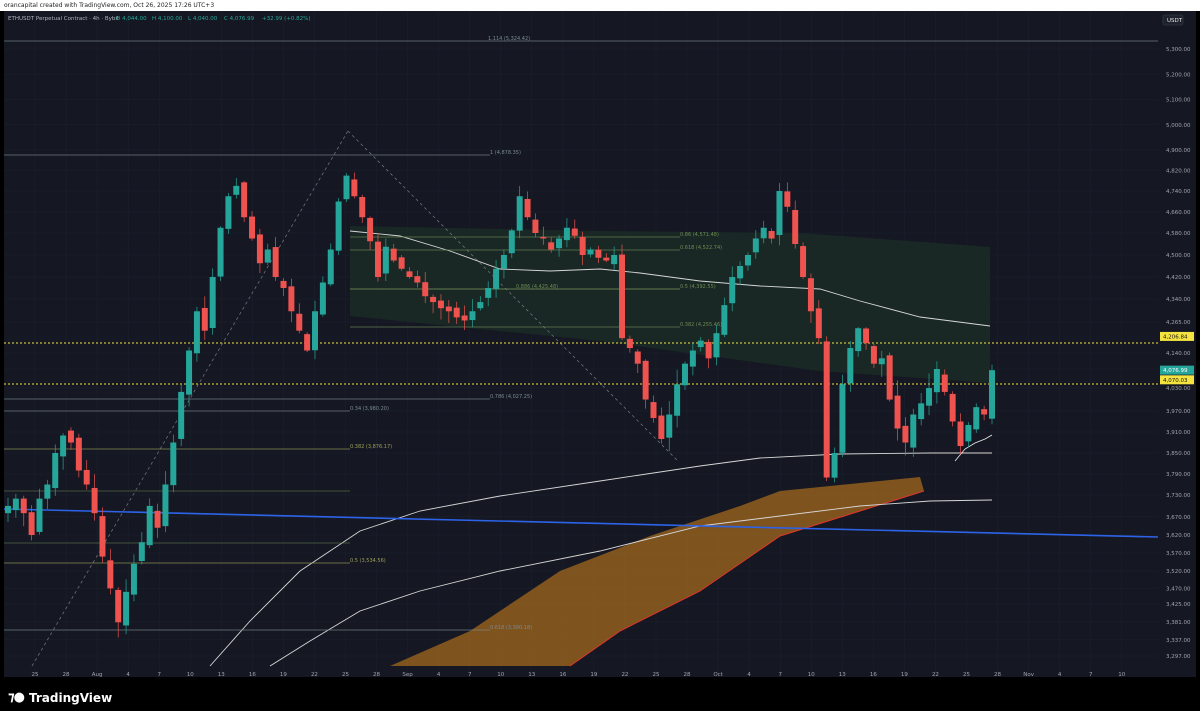 The height and width of the screenshot is (711, 1200). I want to click on fib-level-label: 0.86 (4,571.48), so click(699, 235).